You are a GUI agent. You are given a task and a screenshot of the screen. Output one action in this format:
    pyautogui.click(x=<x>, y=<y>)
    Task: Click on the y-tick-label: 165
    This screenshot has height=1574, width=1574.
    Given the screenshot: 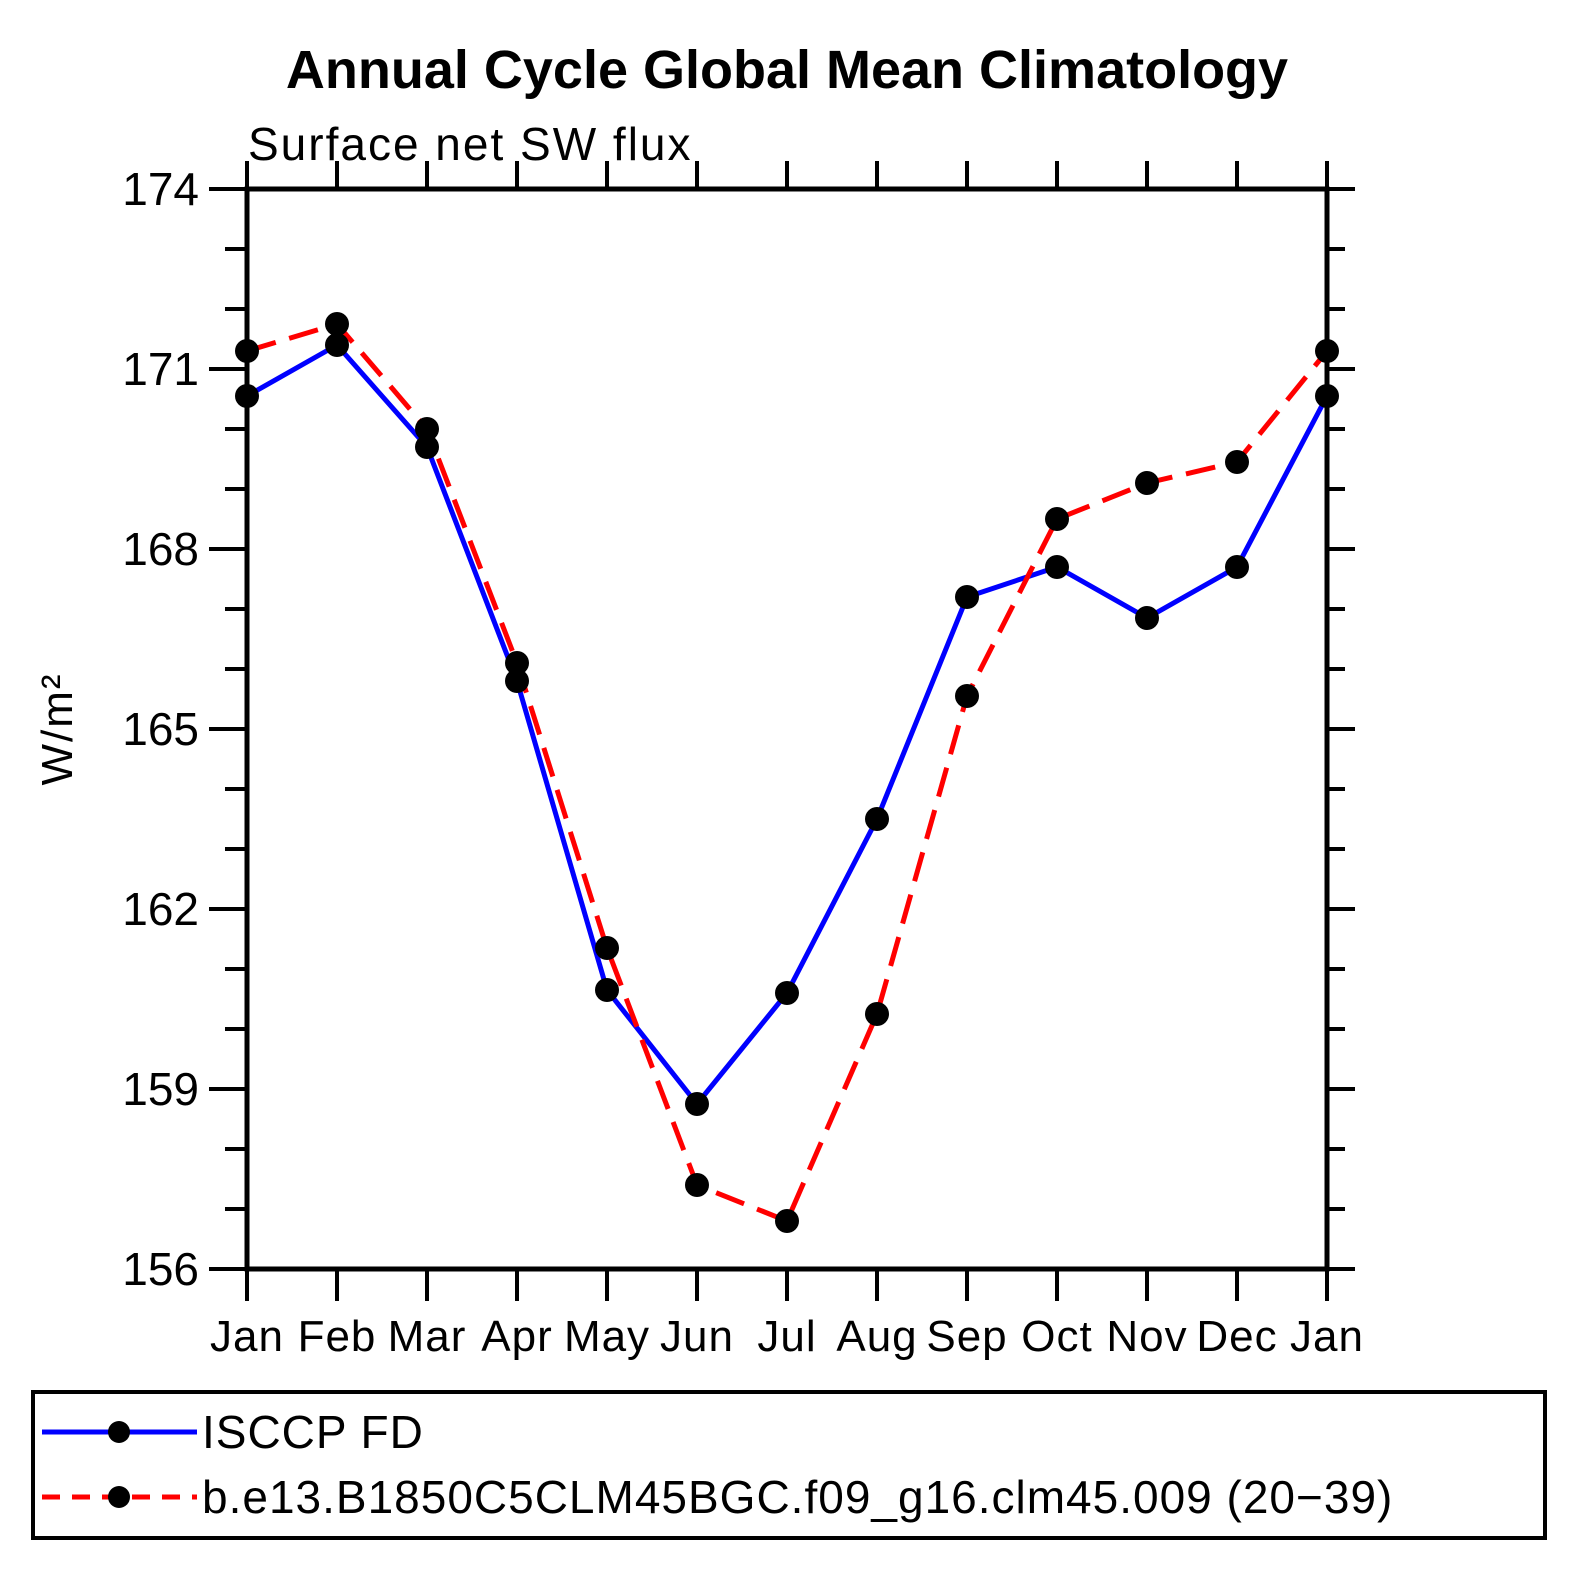 What is the action you would take?
    pyautogui.click(x=160, y=729)
    